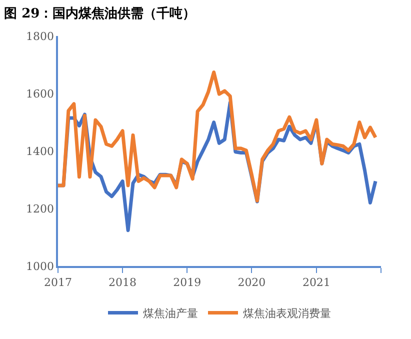 The width and height of the screenshot is (411, 339). I want to click on x-tick-label: 2019, so click(187, 282).